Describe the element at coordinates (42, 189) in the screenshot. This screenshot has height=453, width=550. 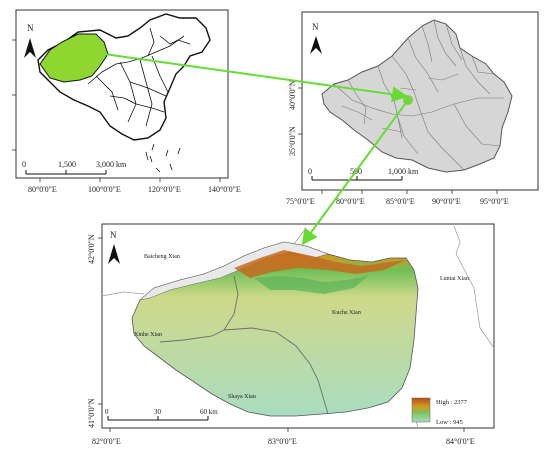
I see `map1-lon-80: 80°0'0"E` at that location.